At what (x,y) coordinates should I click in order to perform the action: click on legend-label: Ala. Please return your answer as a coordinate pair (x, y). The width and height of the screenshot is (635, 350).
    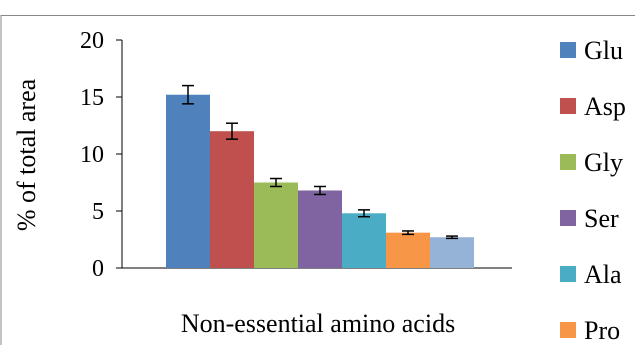
    Looking at the image, I should click on (603, 274).